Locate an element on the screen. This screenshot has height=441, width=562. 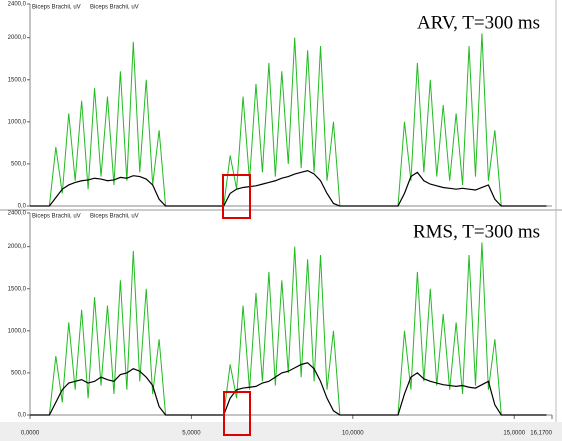
annotation: RMS, T=300 ms is located at coordinates (476, 231).